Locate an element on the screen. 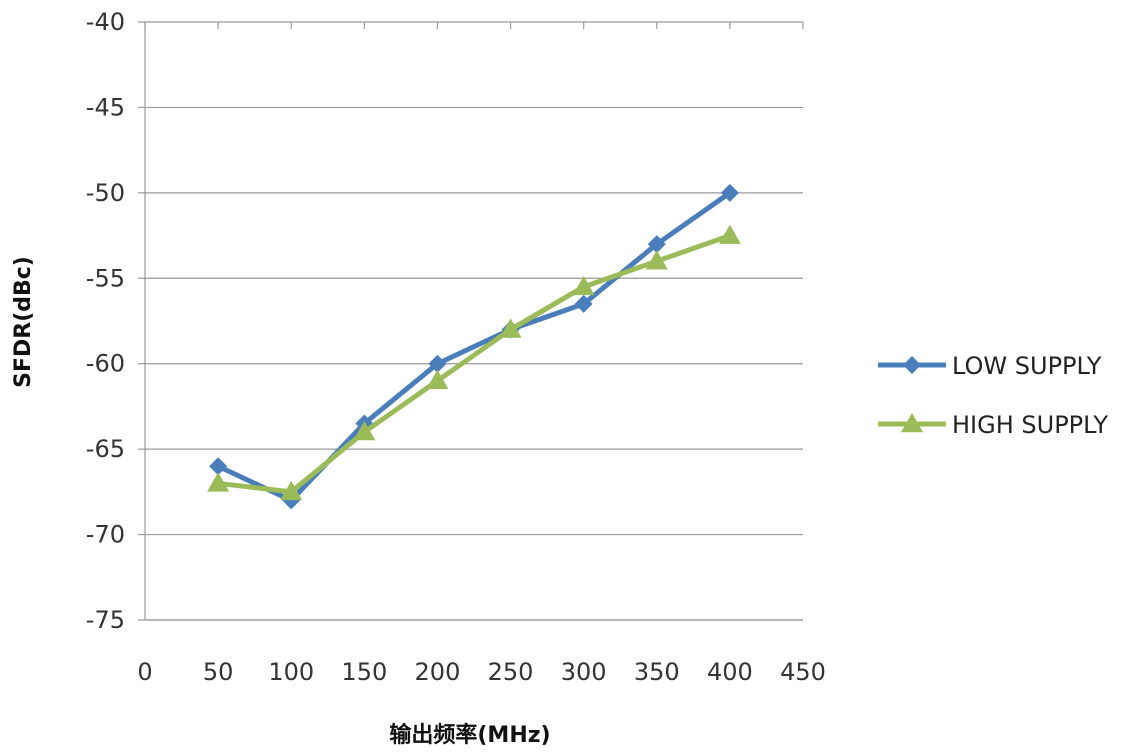 This screenshot has height=754, width=1141. legend-item: HIGH SUPPLY is located at coordinates (993, 425).